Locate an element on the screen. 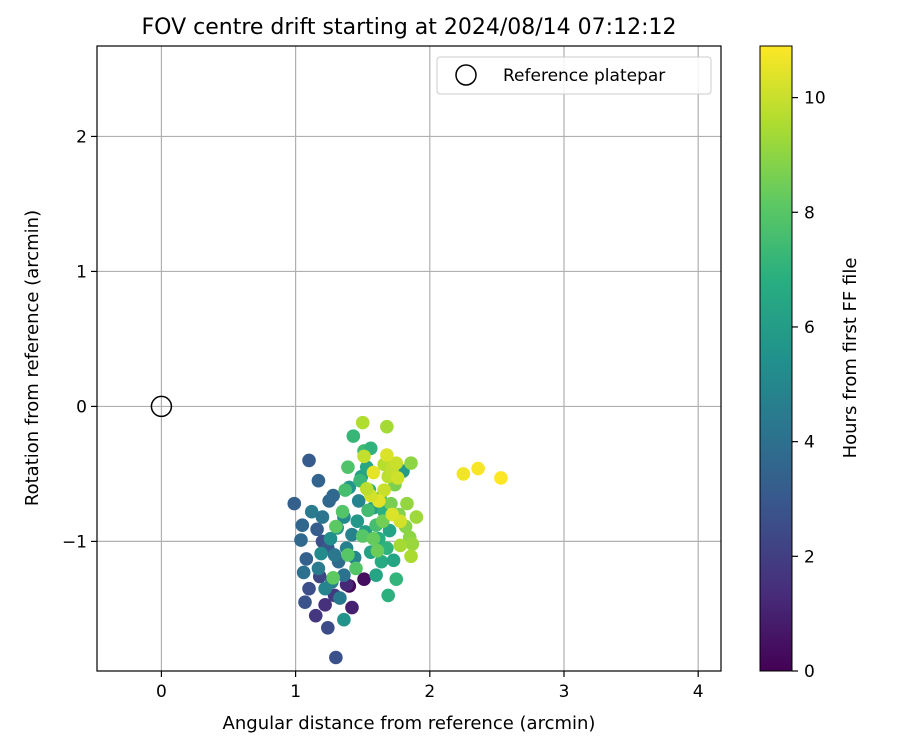  x-axis-ticks: 0 1 2 3 4 is located at coordinates (430, 686).